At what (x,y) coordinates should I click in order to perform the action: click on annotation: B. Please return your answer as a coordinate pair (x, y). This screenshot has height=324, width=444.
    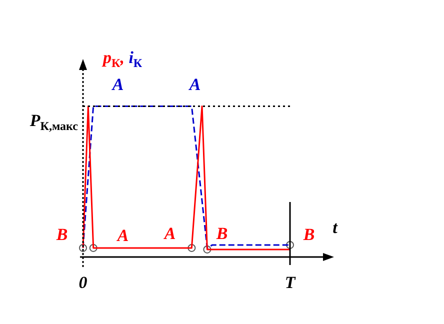
    Looking at the image, I should click on (221, 233).